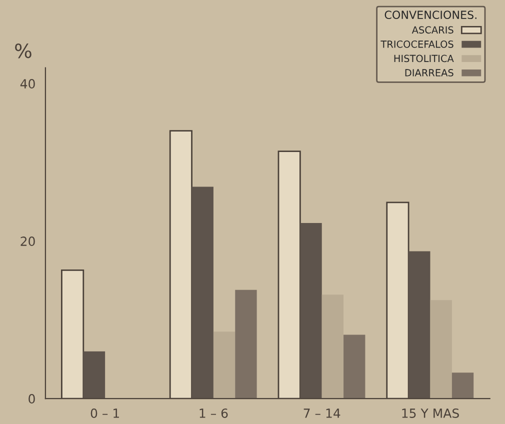  Describe the element at coordinates (417, 44) in the screenshot. I see `legend-label: TRICOCEFALOS` at that location.